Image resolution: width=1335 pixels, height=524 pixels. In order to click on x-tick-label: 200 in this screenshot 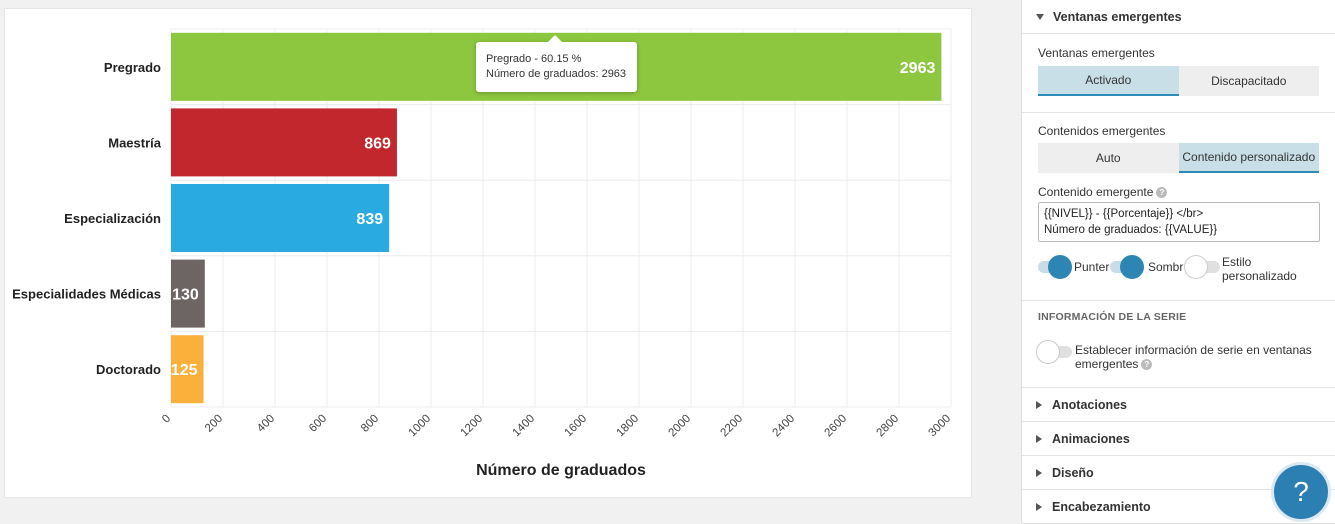, I will do `click(214, 424)`.